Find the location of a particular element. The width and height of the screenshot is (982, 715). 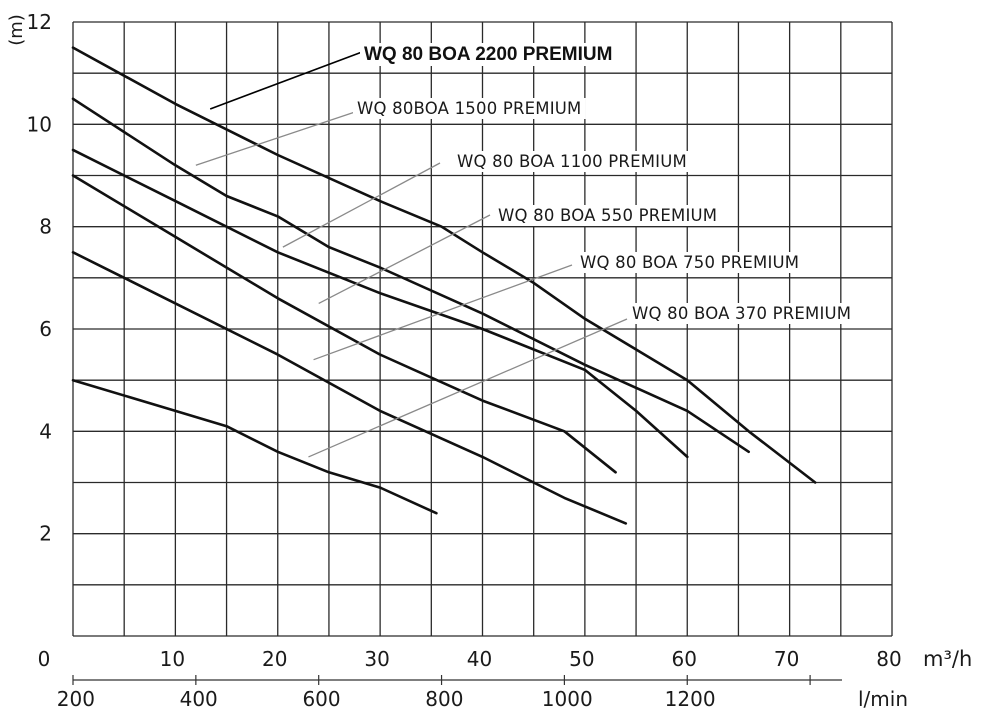

series-label-2: WQ 80 BOA 1100 PREMIUM is located at coordinates (572, 161).